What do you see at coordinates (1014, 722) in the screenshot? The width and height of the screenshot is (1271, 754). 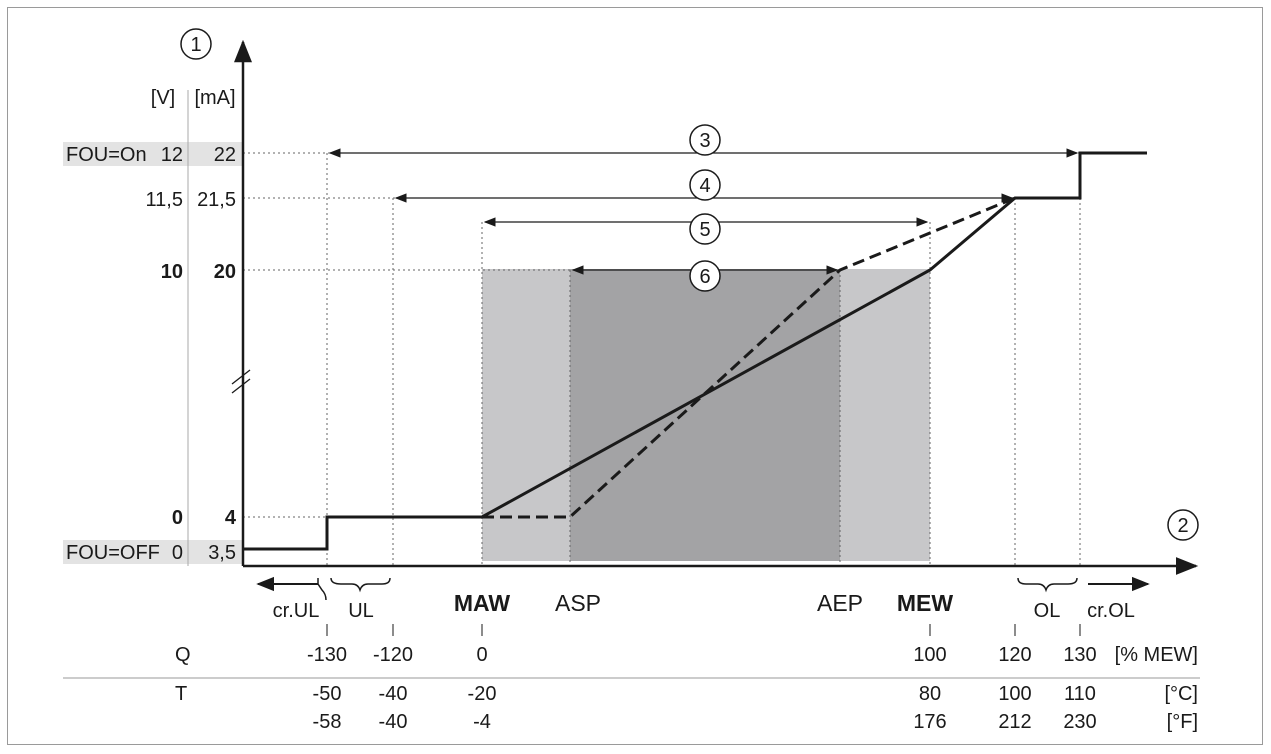 I see `t-fahrenheit-value: 212` at bounding box center [1014, 722].